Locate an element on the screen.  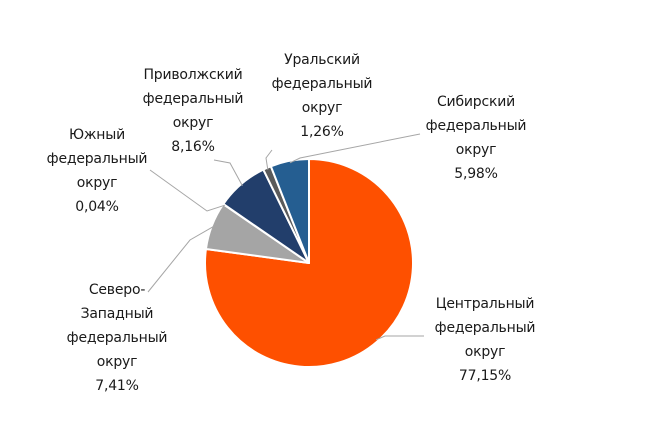
slice-value-label: 8,16% is located at coordinates (193, 147).